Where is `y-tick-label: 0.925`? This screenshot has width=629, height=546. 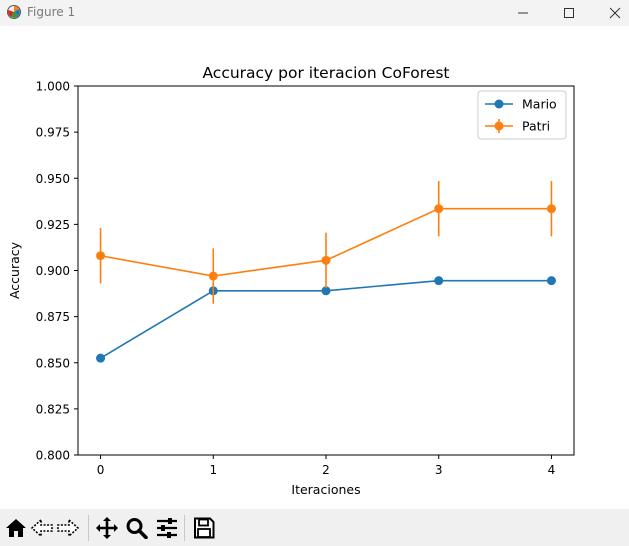 y-tick-label: 0.925 is located at coordinates (53, 225).